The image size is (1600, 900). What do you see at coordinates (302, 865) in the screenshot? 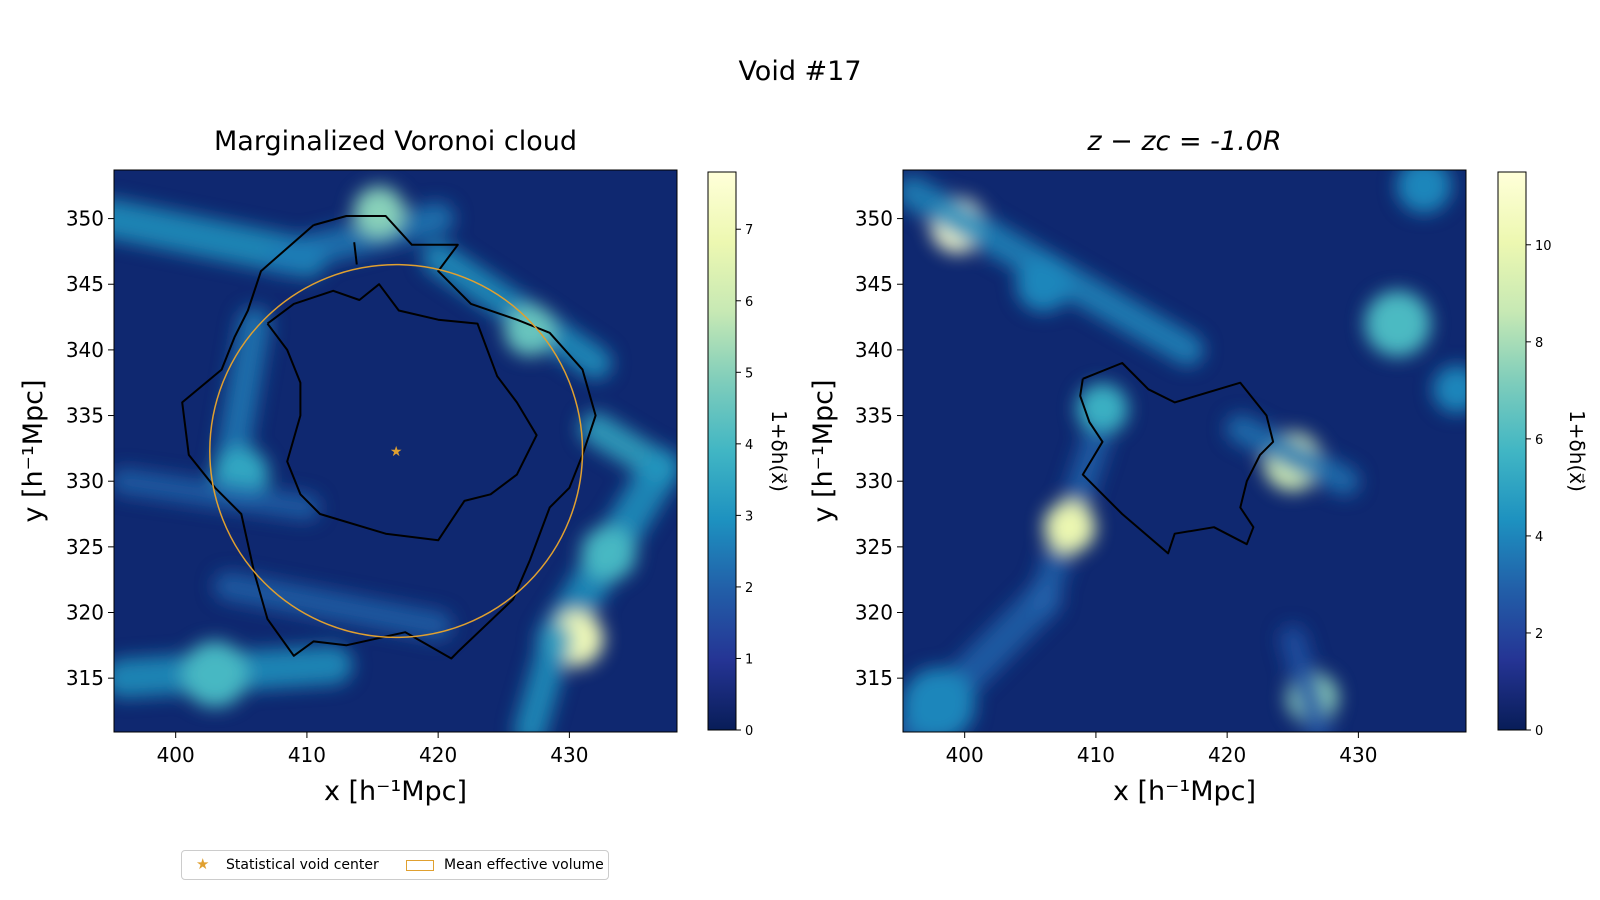
I see `legend-void-center-label: Statistical void center` at bounding box center [302, 865].